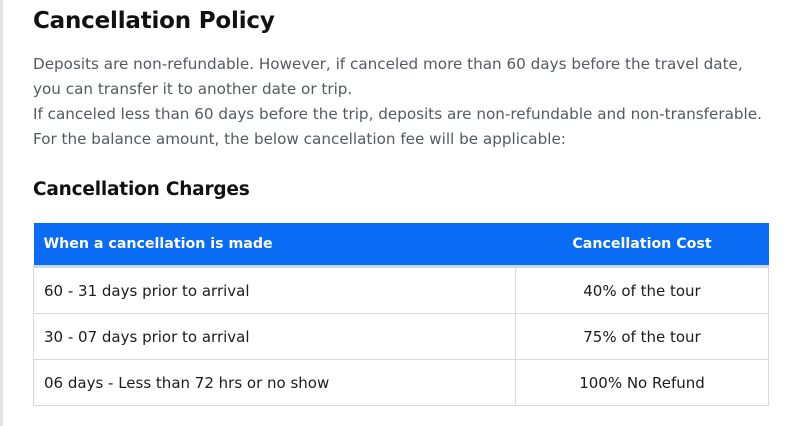 Image resolution: width=796 pixels, height=426 pixels. What do you see at coordinates (141, 189) in the screenshot?
I see `charges-title: Cancellation Charges` at bounding box center [141, 189].